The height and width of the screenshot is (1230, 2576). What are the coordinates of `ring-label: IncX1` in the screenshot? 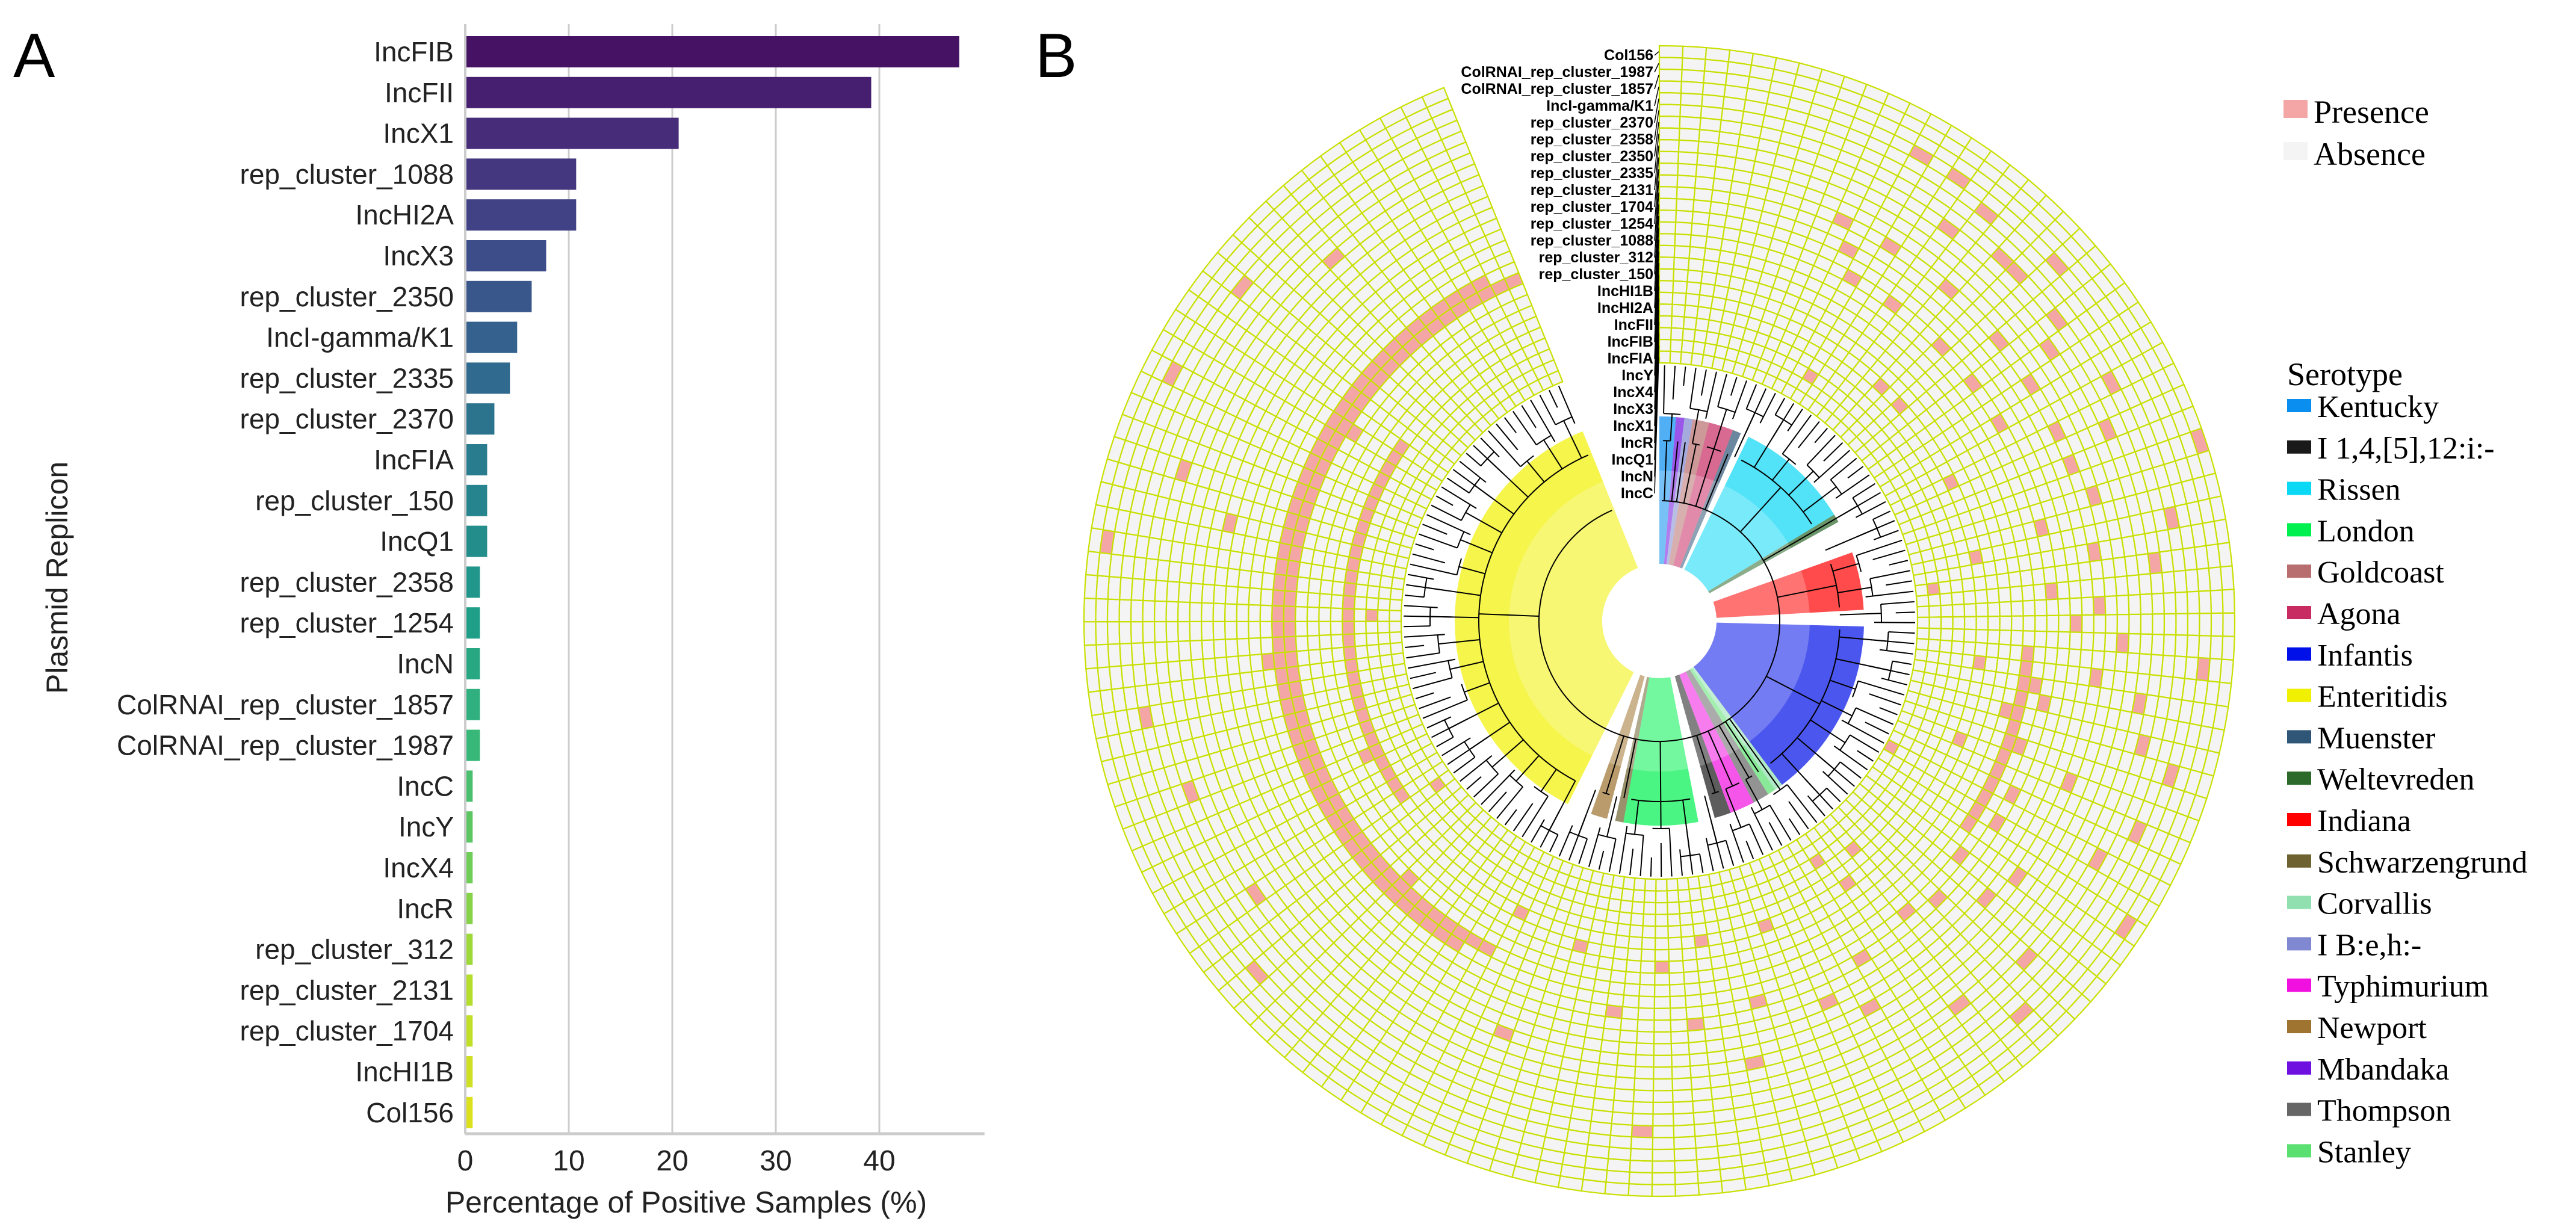 It's located at (1633, 426).